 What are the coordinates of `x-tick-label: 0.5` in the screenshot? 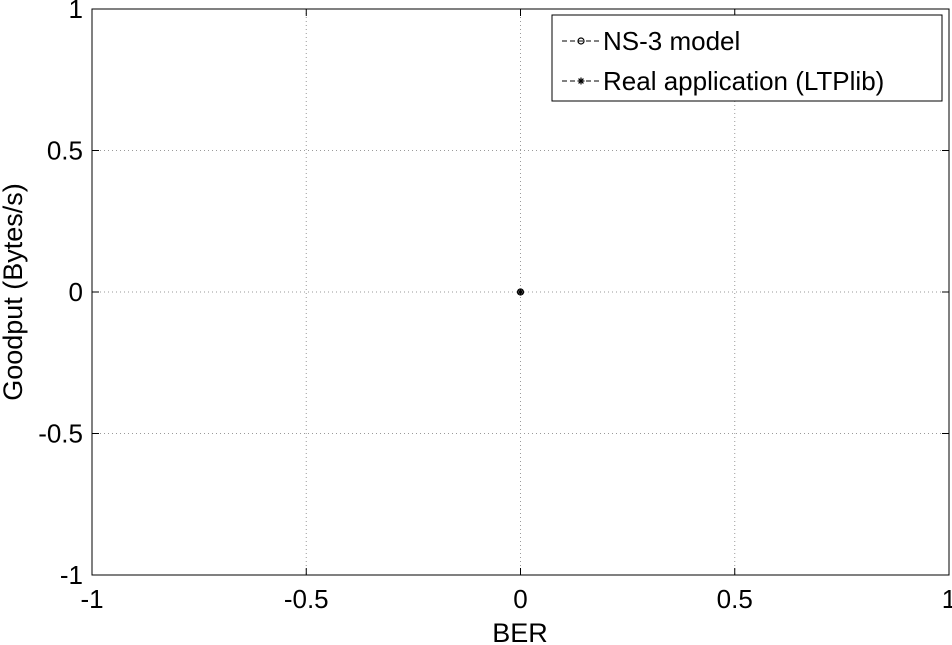 It's located at (735, 599).